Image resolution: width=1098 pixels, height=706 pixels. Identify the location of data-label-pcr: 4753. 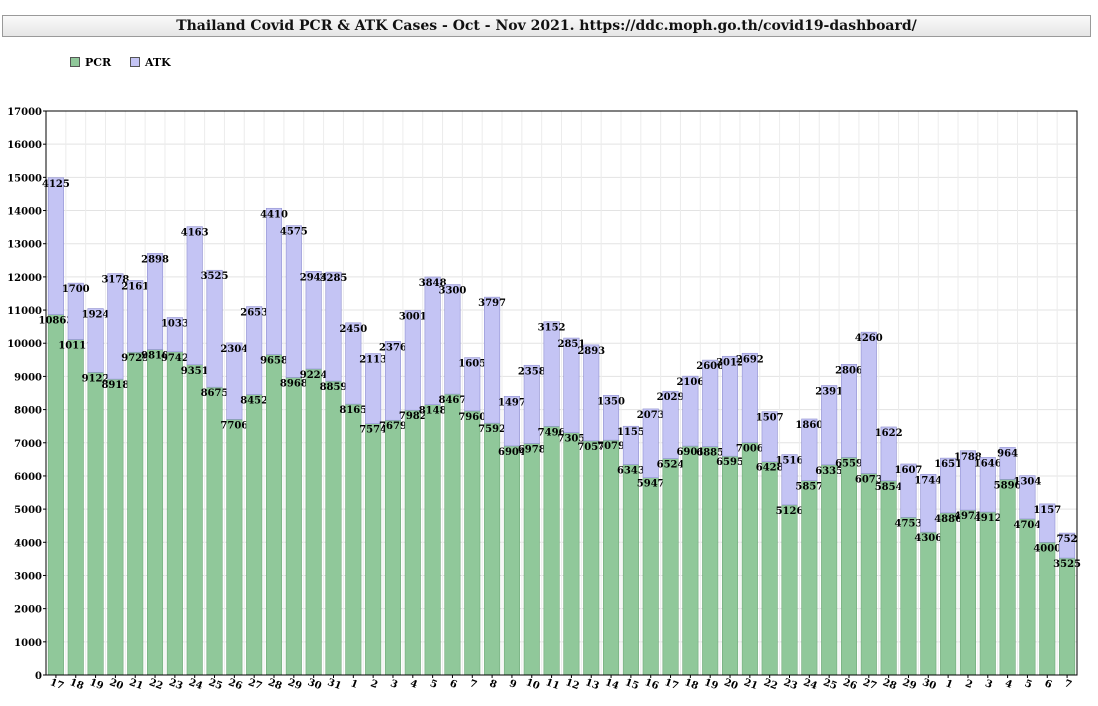
(909, 523).